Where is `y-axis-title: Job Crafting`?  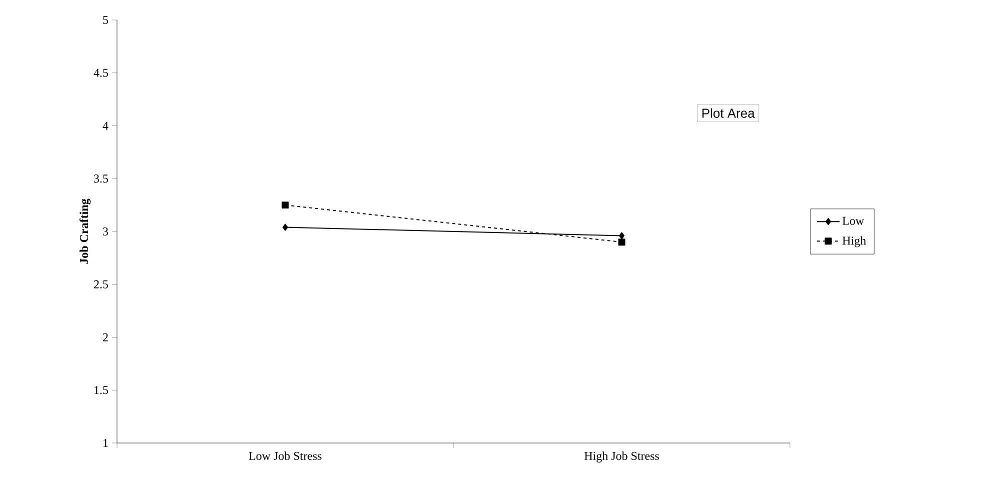
y-axis-title: Job Crafting is located at coordinates (85, 231).